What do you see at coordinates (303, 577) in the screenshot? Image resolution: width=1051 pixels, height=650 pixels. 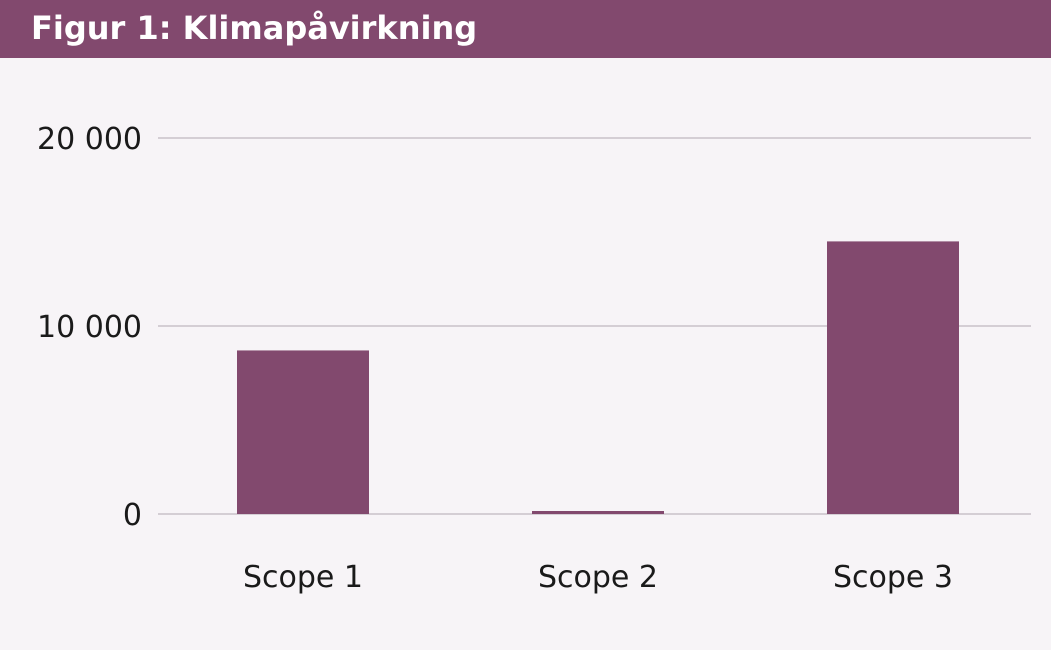 I see `x-tick-label: Scope 1` at bounding box center [303, 577].